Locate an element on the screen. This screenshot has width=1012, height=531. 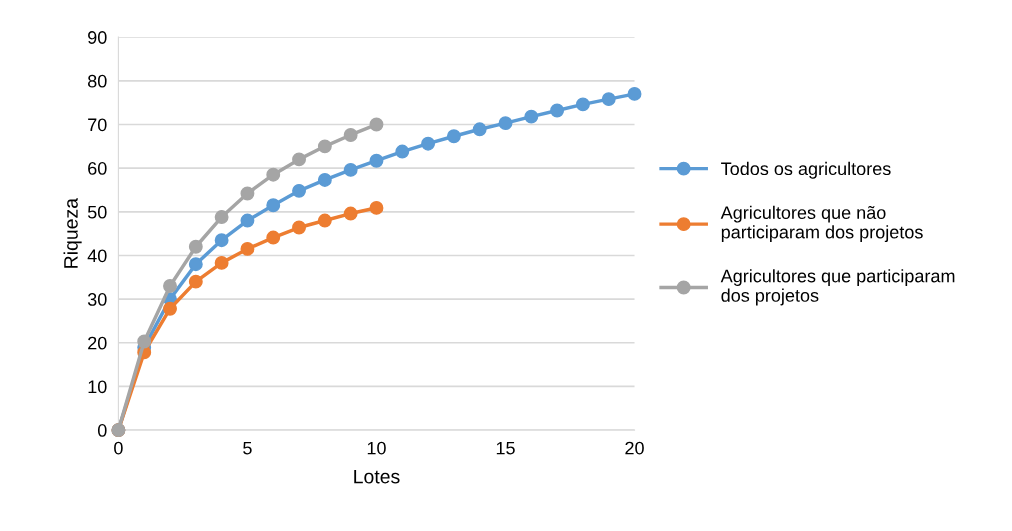
y-tick-label: 50 is located at coordinates (97, 212).